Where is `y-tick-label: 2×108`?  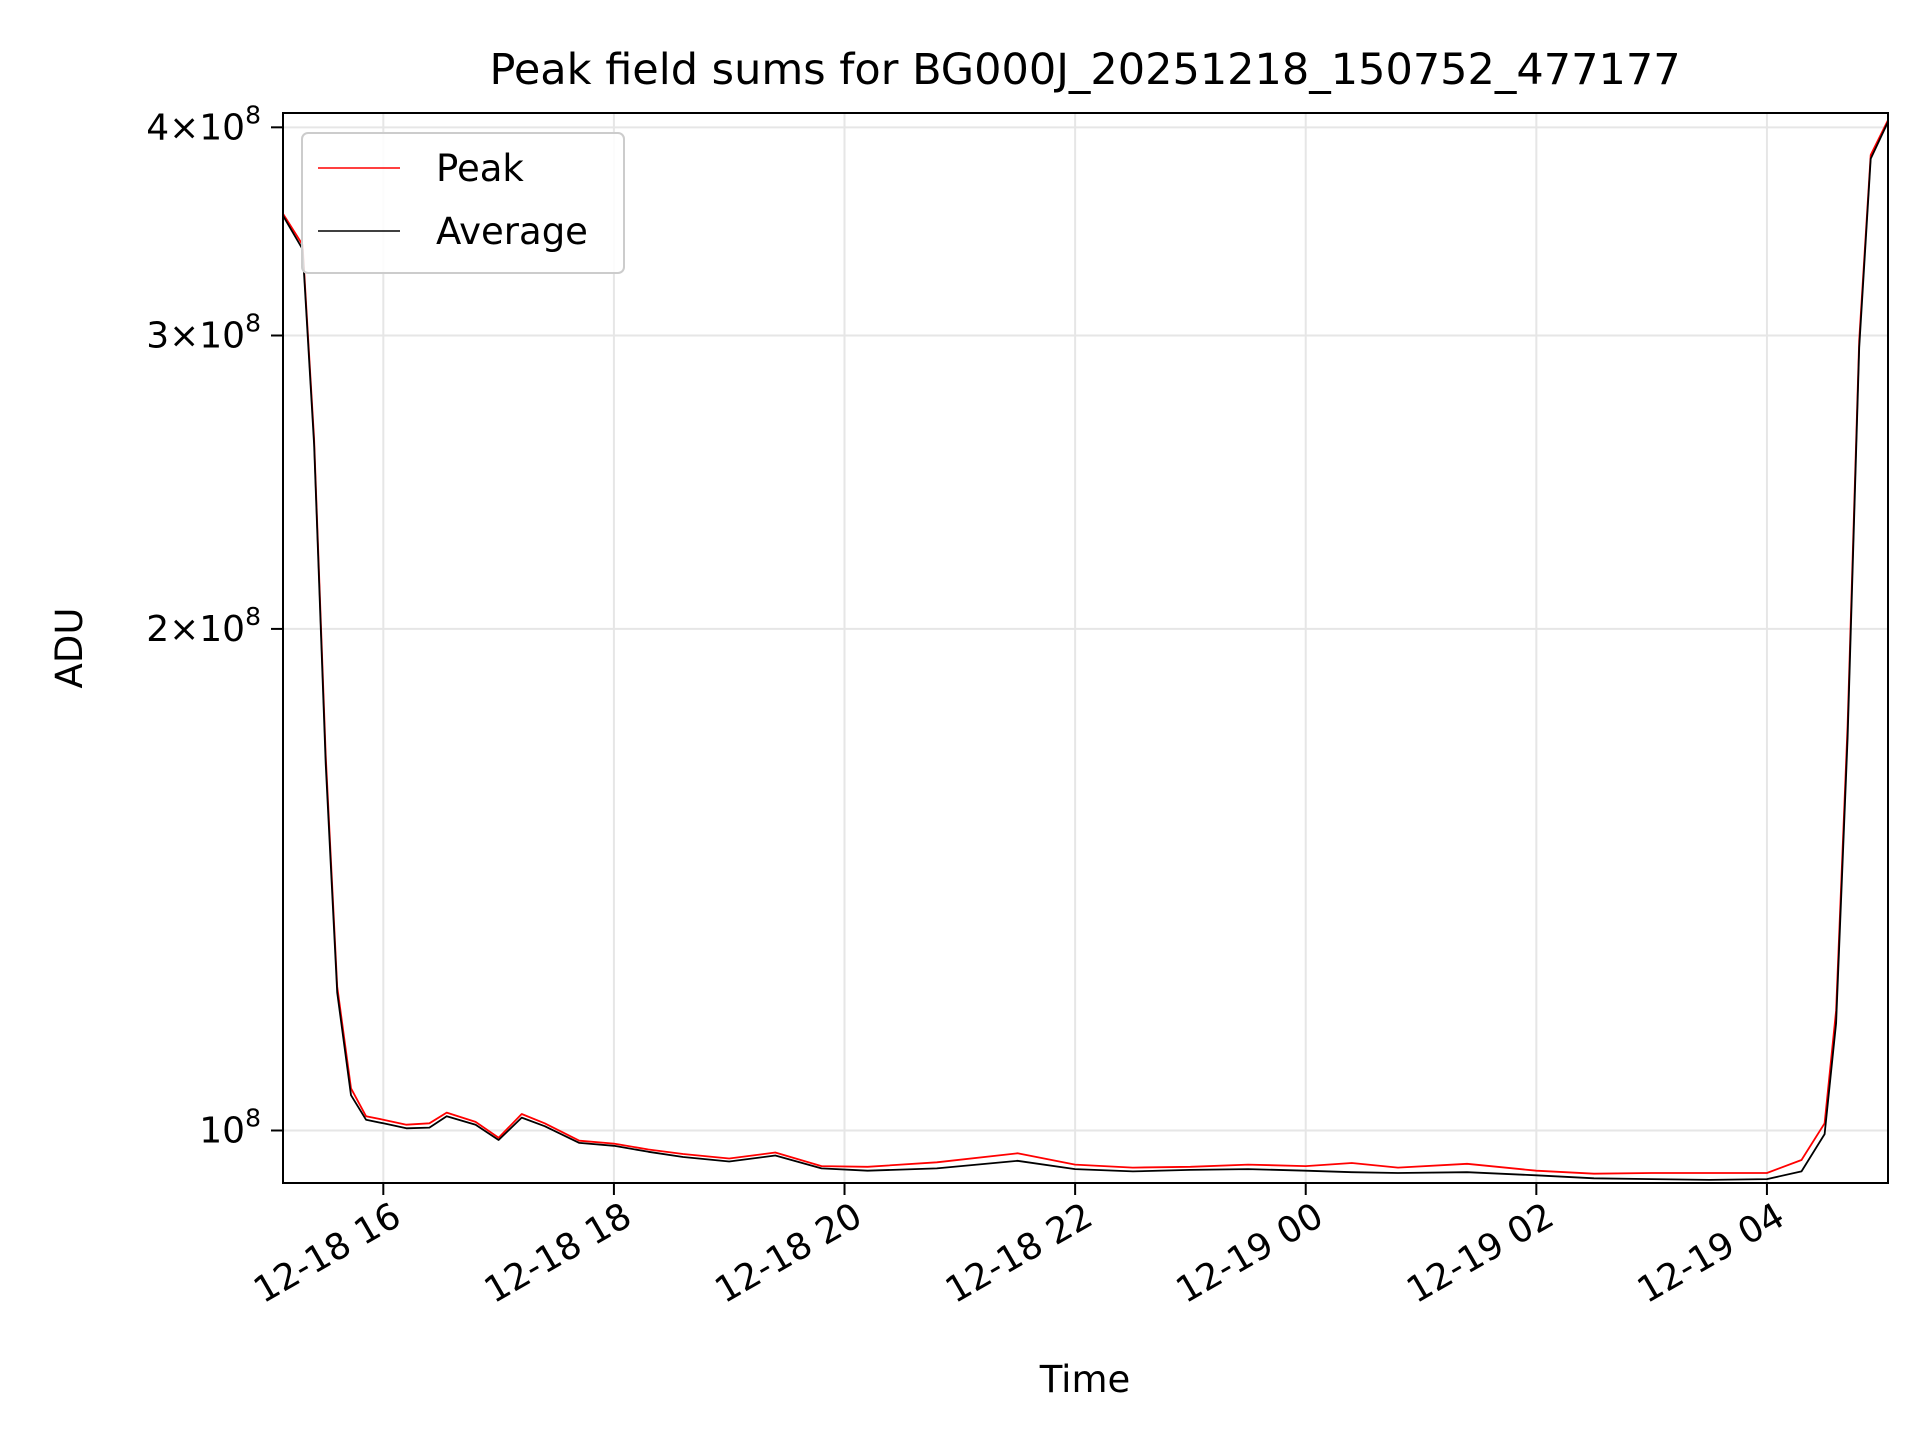 y-tick-label: 2×108 is located at coordinates (203, 626).